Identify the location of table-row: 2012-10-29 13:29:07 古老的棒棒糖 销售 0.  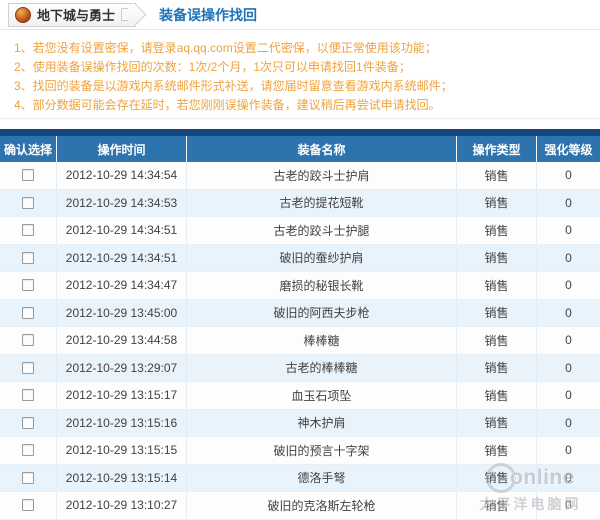
(300, 368).